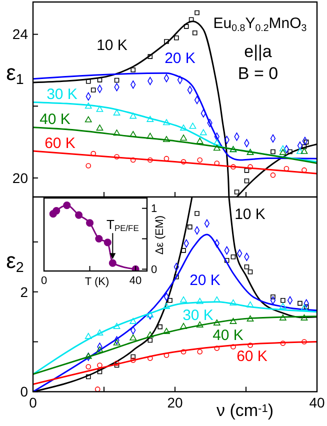 The image size is (327, 426). I want to click on y-tick-label: 20, so click(20, 178).